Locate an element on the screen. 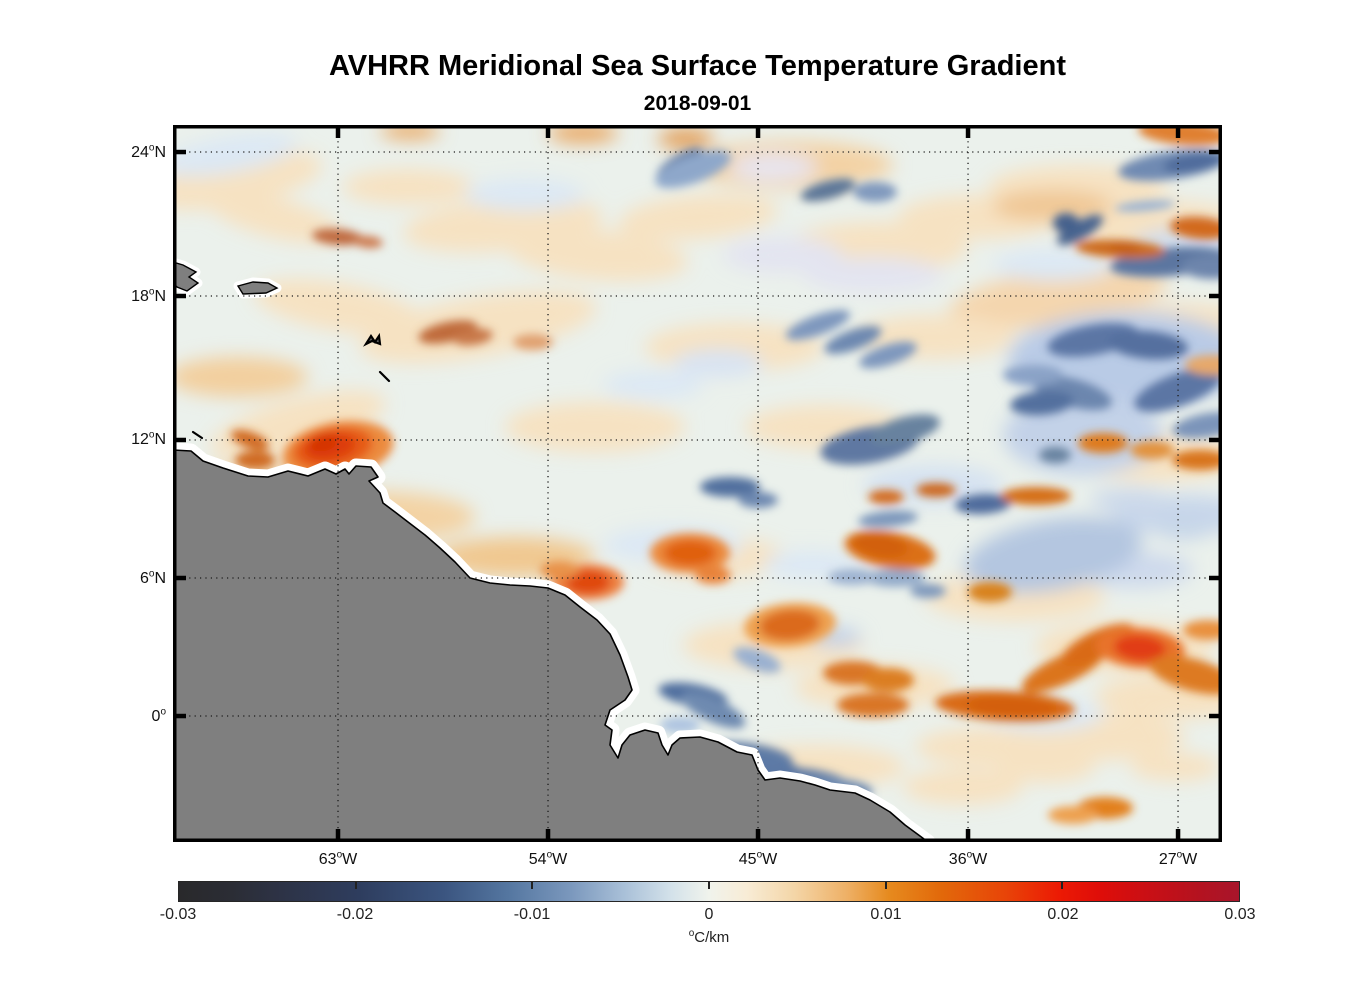 This screenshot has height=1000, width=1356. colorbar-tick-label: -0.01 is located at coordinates (532, 914).